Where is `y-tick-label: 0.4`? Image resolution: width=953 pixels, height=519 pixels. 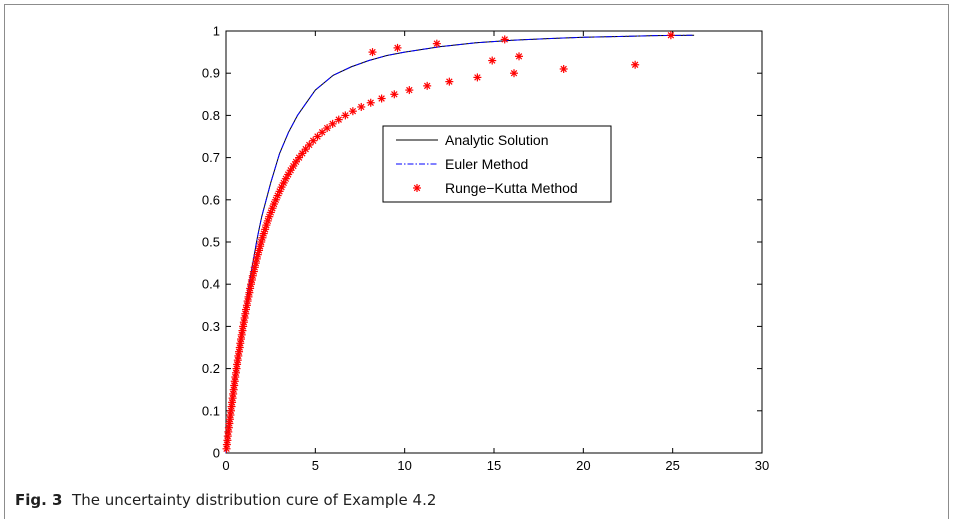 y-tick-label: 0.4 is located at coordinates (211, 284).